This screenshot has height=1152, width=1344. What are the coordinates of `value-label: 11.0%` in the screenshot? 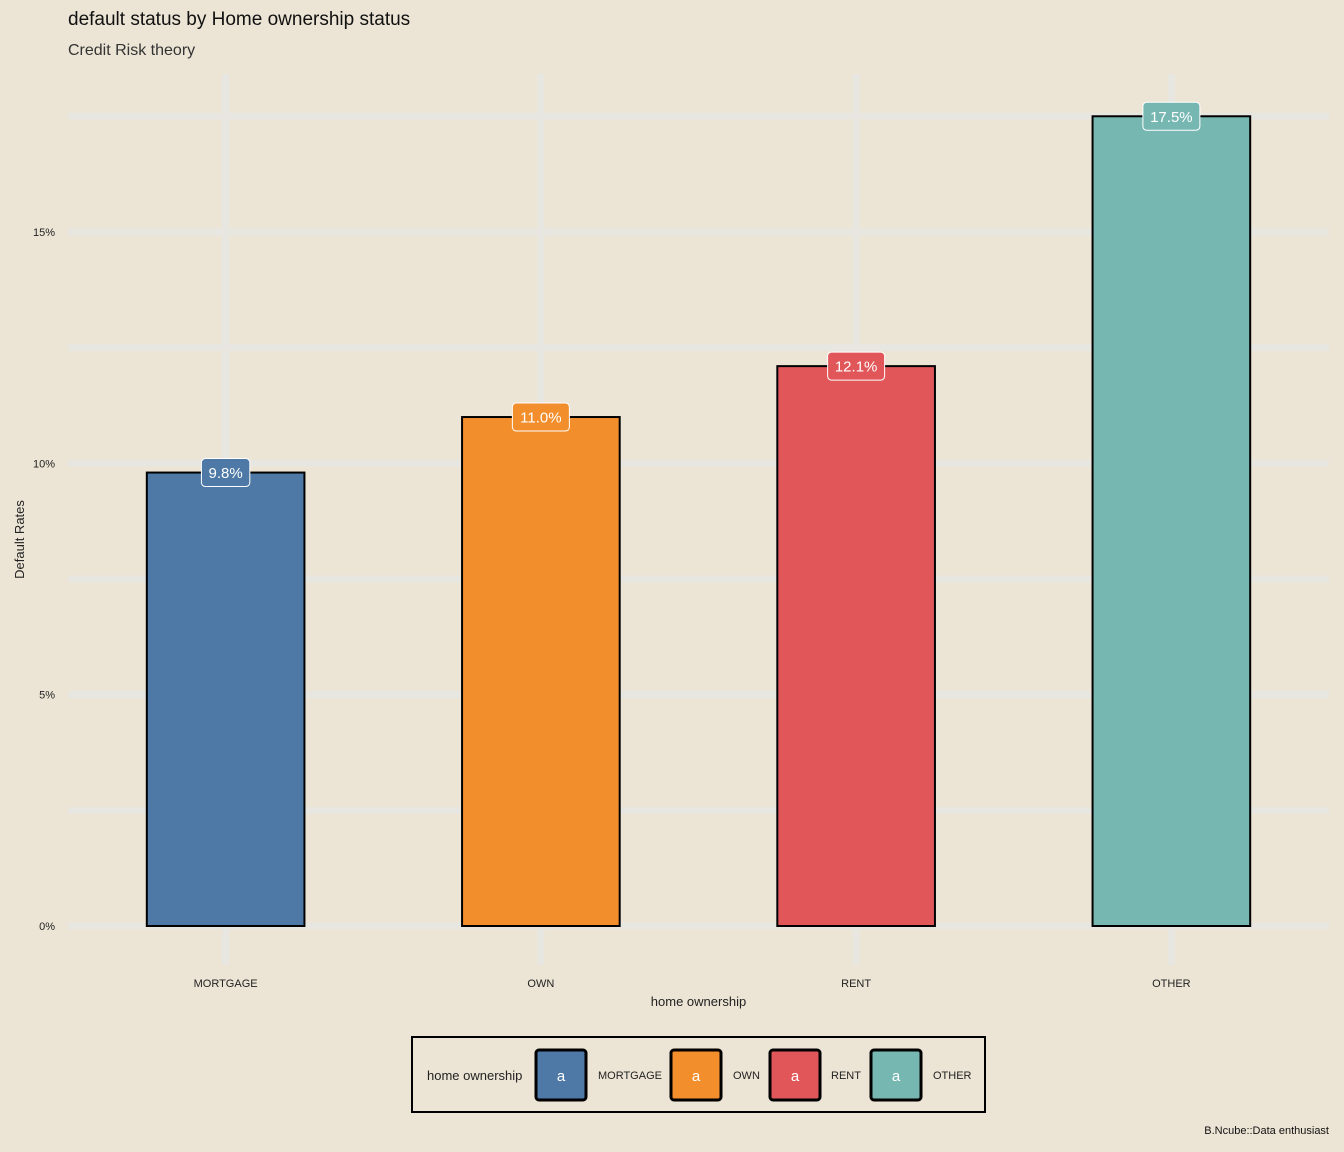 It's located at (540, 418).